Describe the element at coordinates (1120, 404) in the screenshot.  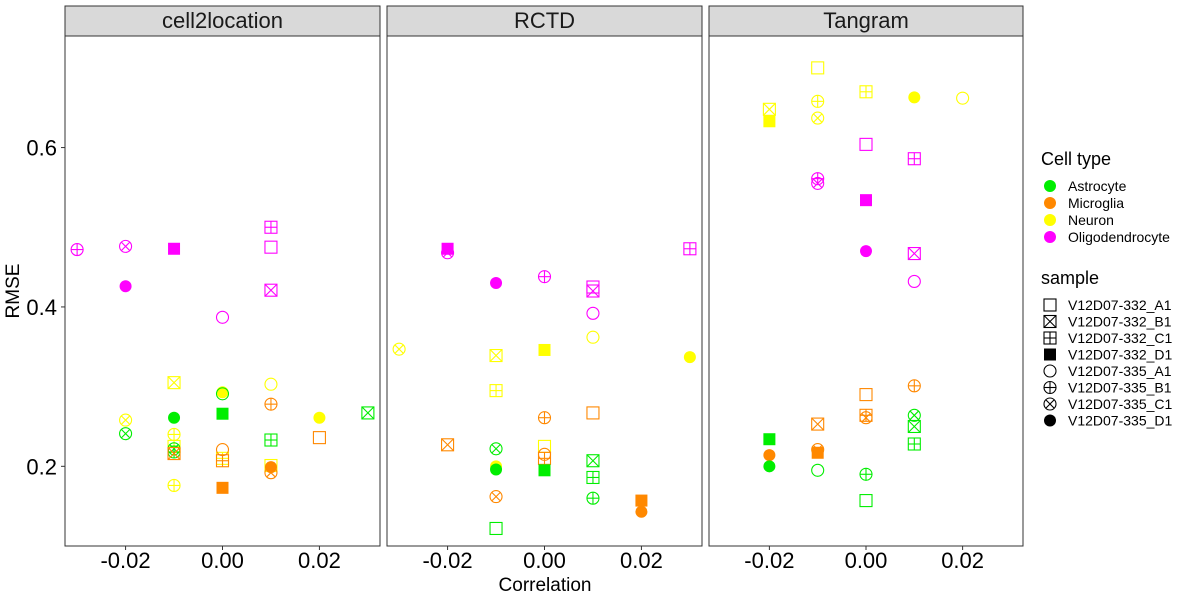
I see `legend-label: V12D07-335_C1` at that location.